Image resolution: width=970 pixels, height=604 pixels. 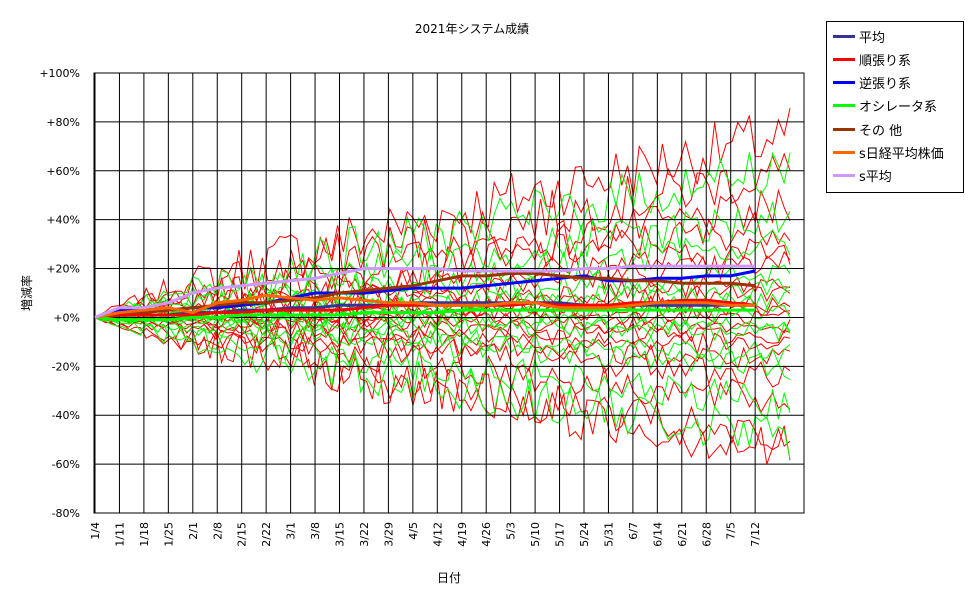 What do you see at coordinates (633, 531) in the screenshot?
I see `x-tick-label: 6/7` at bounding box center [633, 531].